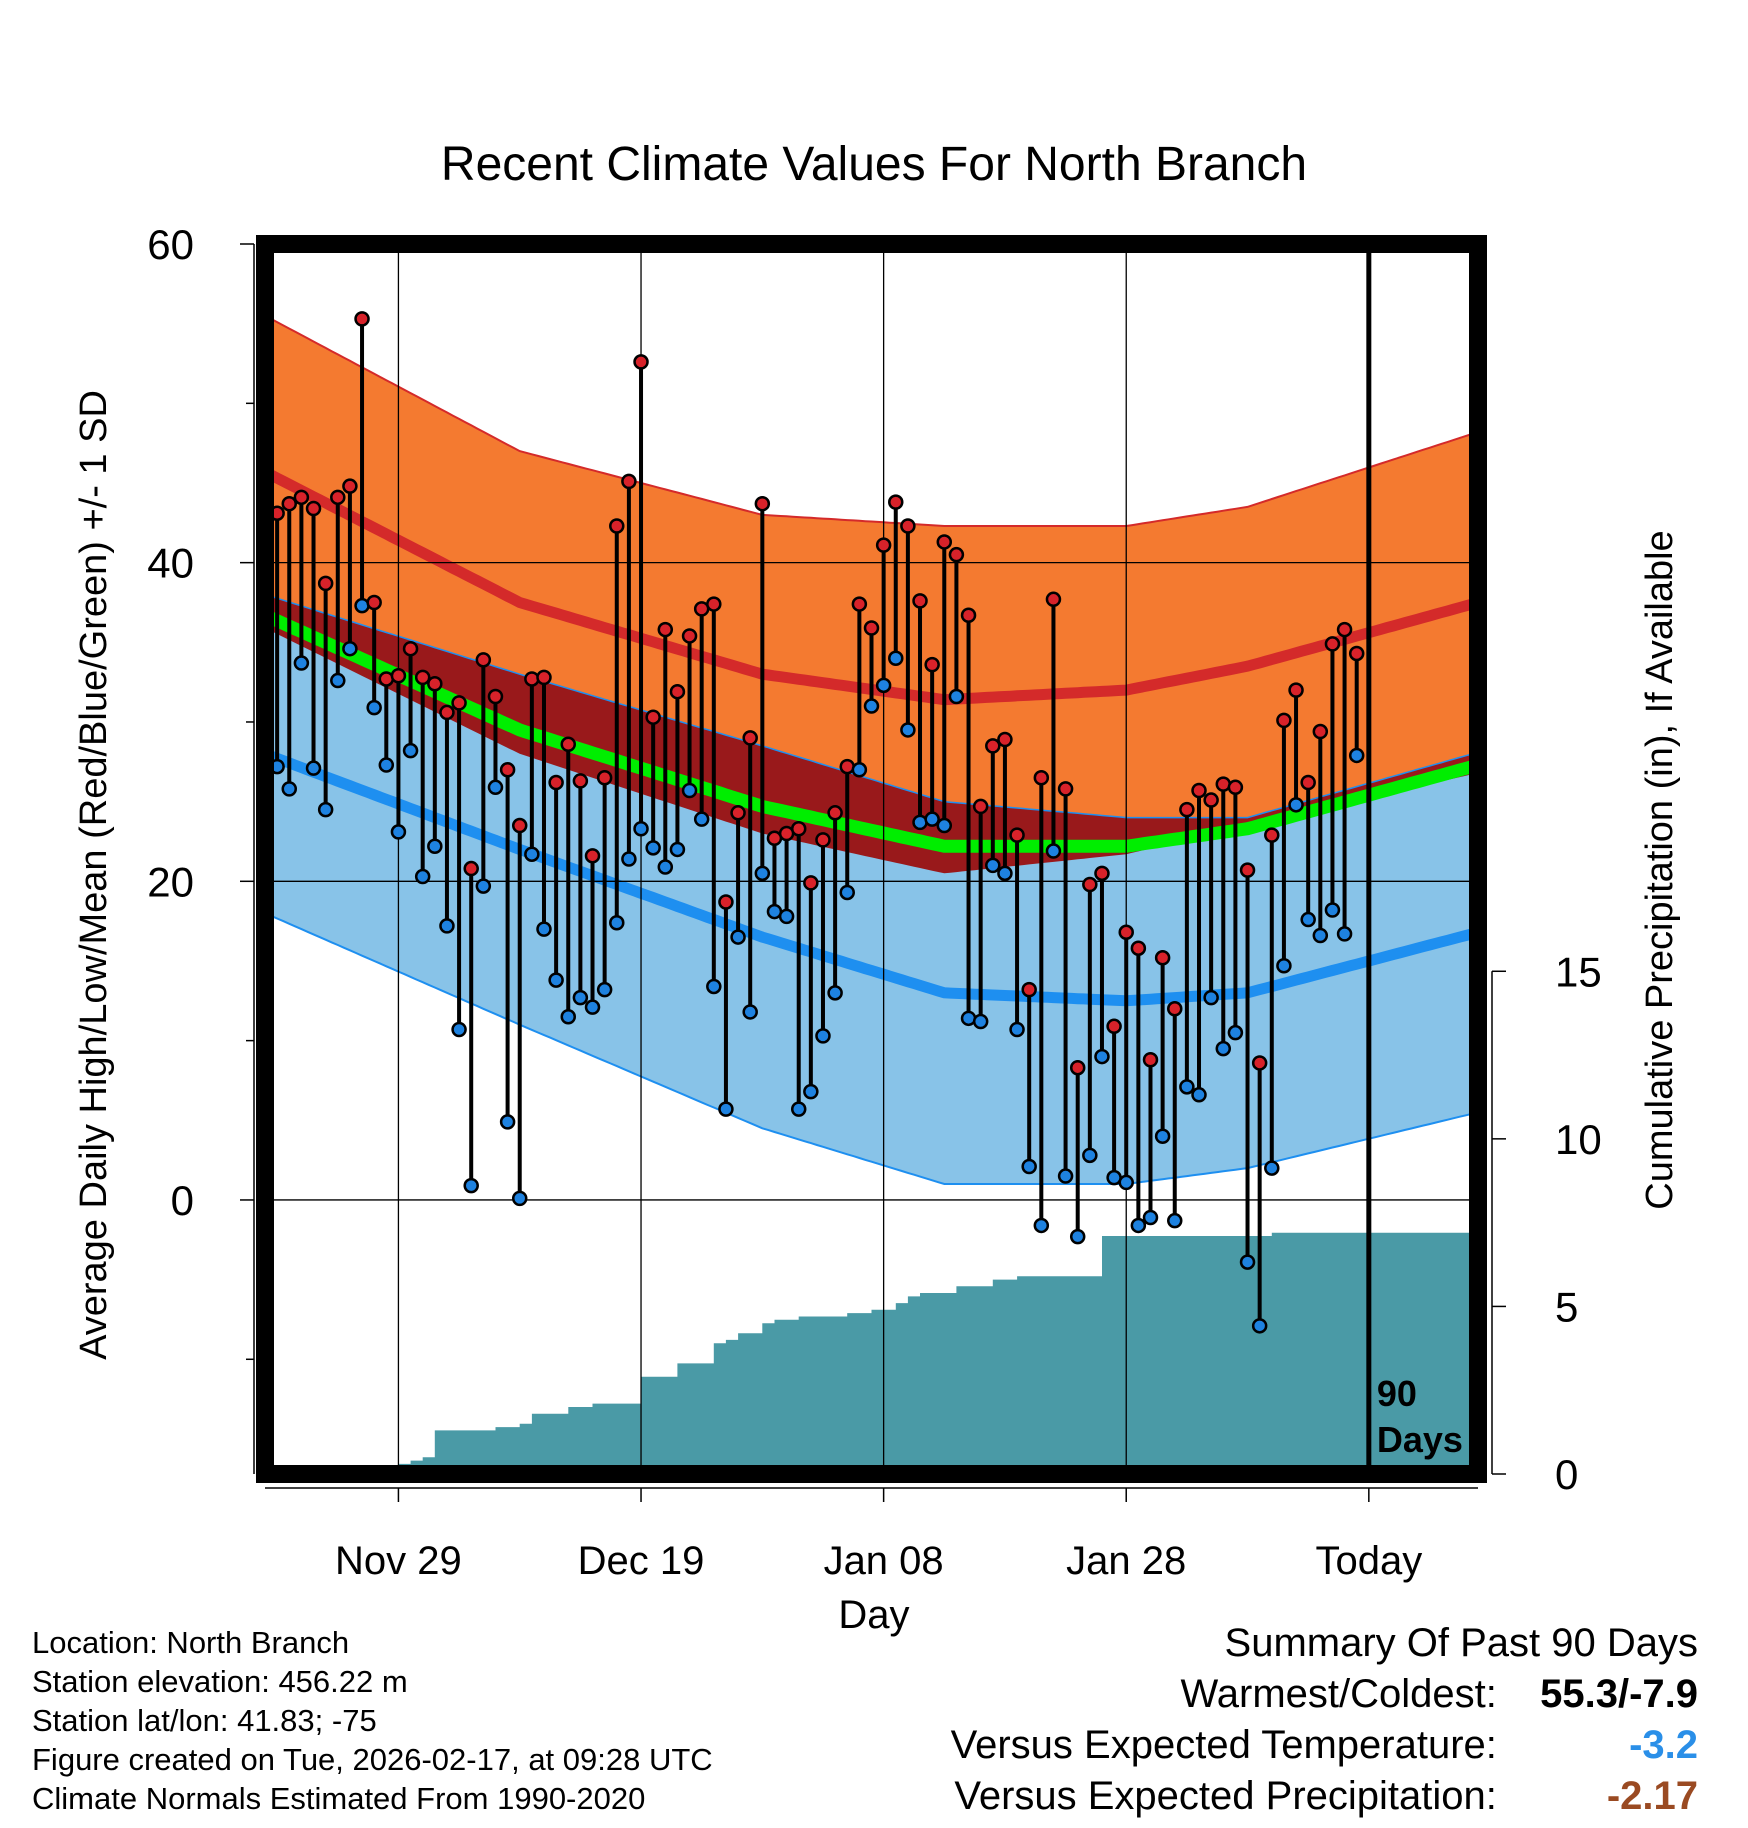  What do you see at coordinates (871, 420) in the screenshot?
I see `high-upper-edge` at bounding box center [871, 420].